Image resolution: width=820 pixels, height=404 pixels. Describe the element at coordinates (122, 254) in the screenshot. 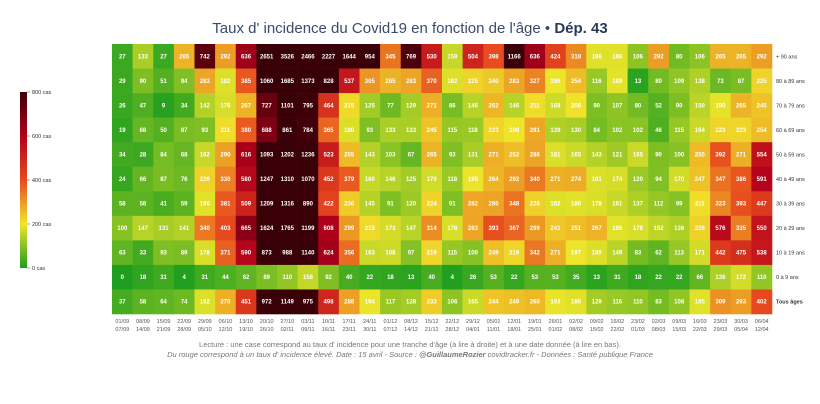

I see `cell-value-label: 63` at that location.